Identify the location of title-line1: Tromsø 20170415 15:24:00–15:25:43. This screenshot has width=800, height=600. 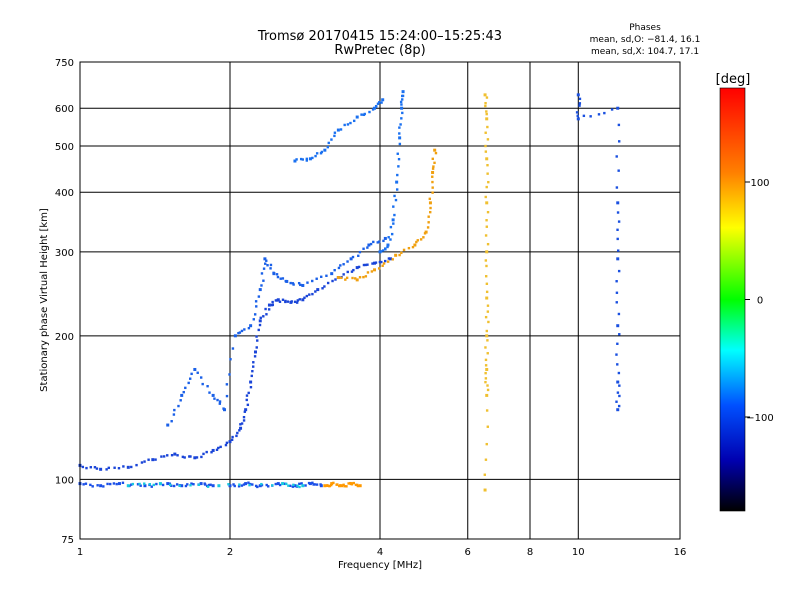
(379, 36).